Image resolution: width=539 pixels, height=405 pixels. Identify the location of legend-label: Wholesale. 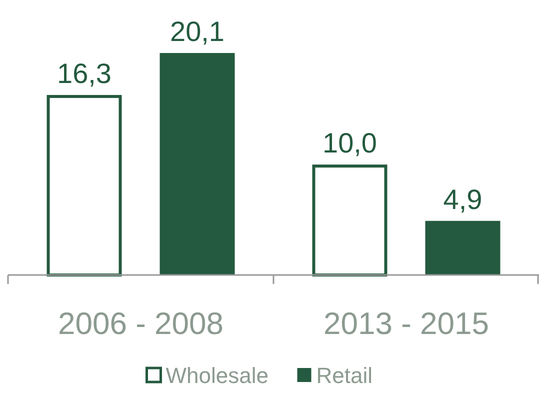
(217, 375).